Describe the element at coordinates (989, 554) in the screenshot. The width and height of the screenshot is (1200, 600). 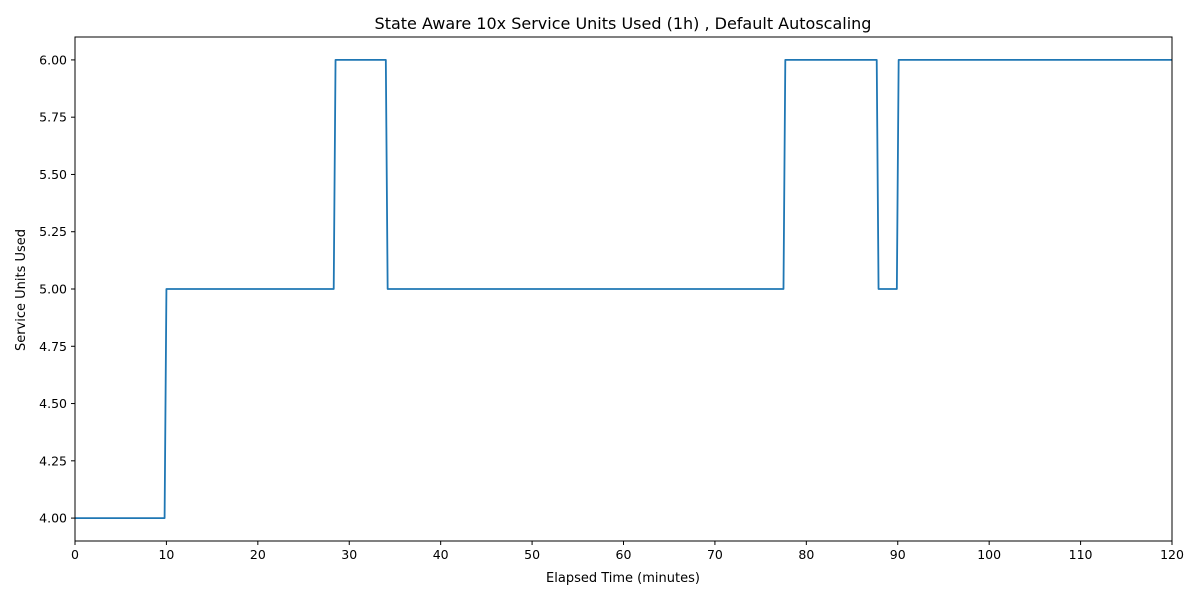
I see `x-tick-label: 100` at that location.